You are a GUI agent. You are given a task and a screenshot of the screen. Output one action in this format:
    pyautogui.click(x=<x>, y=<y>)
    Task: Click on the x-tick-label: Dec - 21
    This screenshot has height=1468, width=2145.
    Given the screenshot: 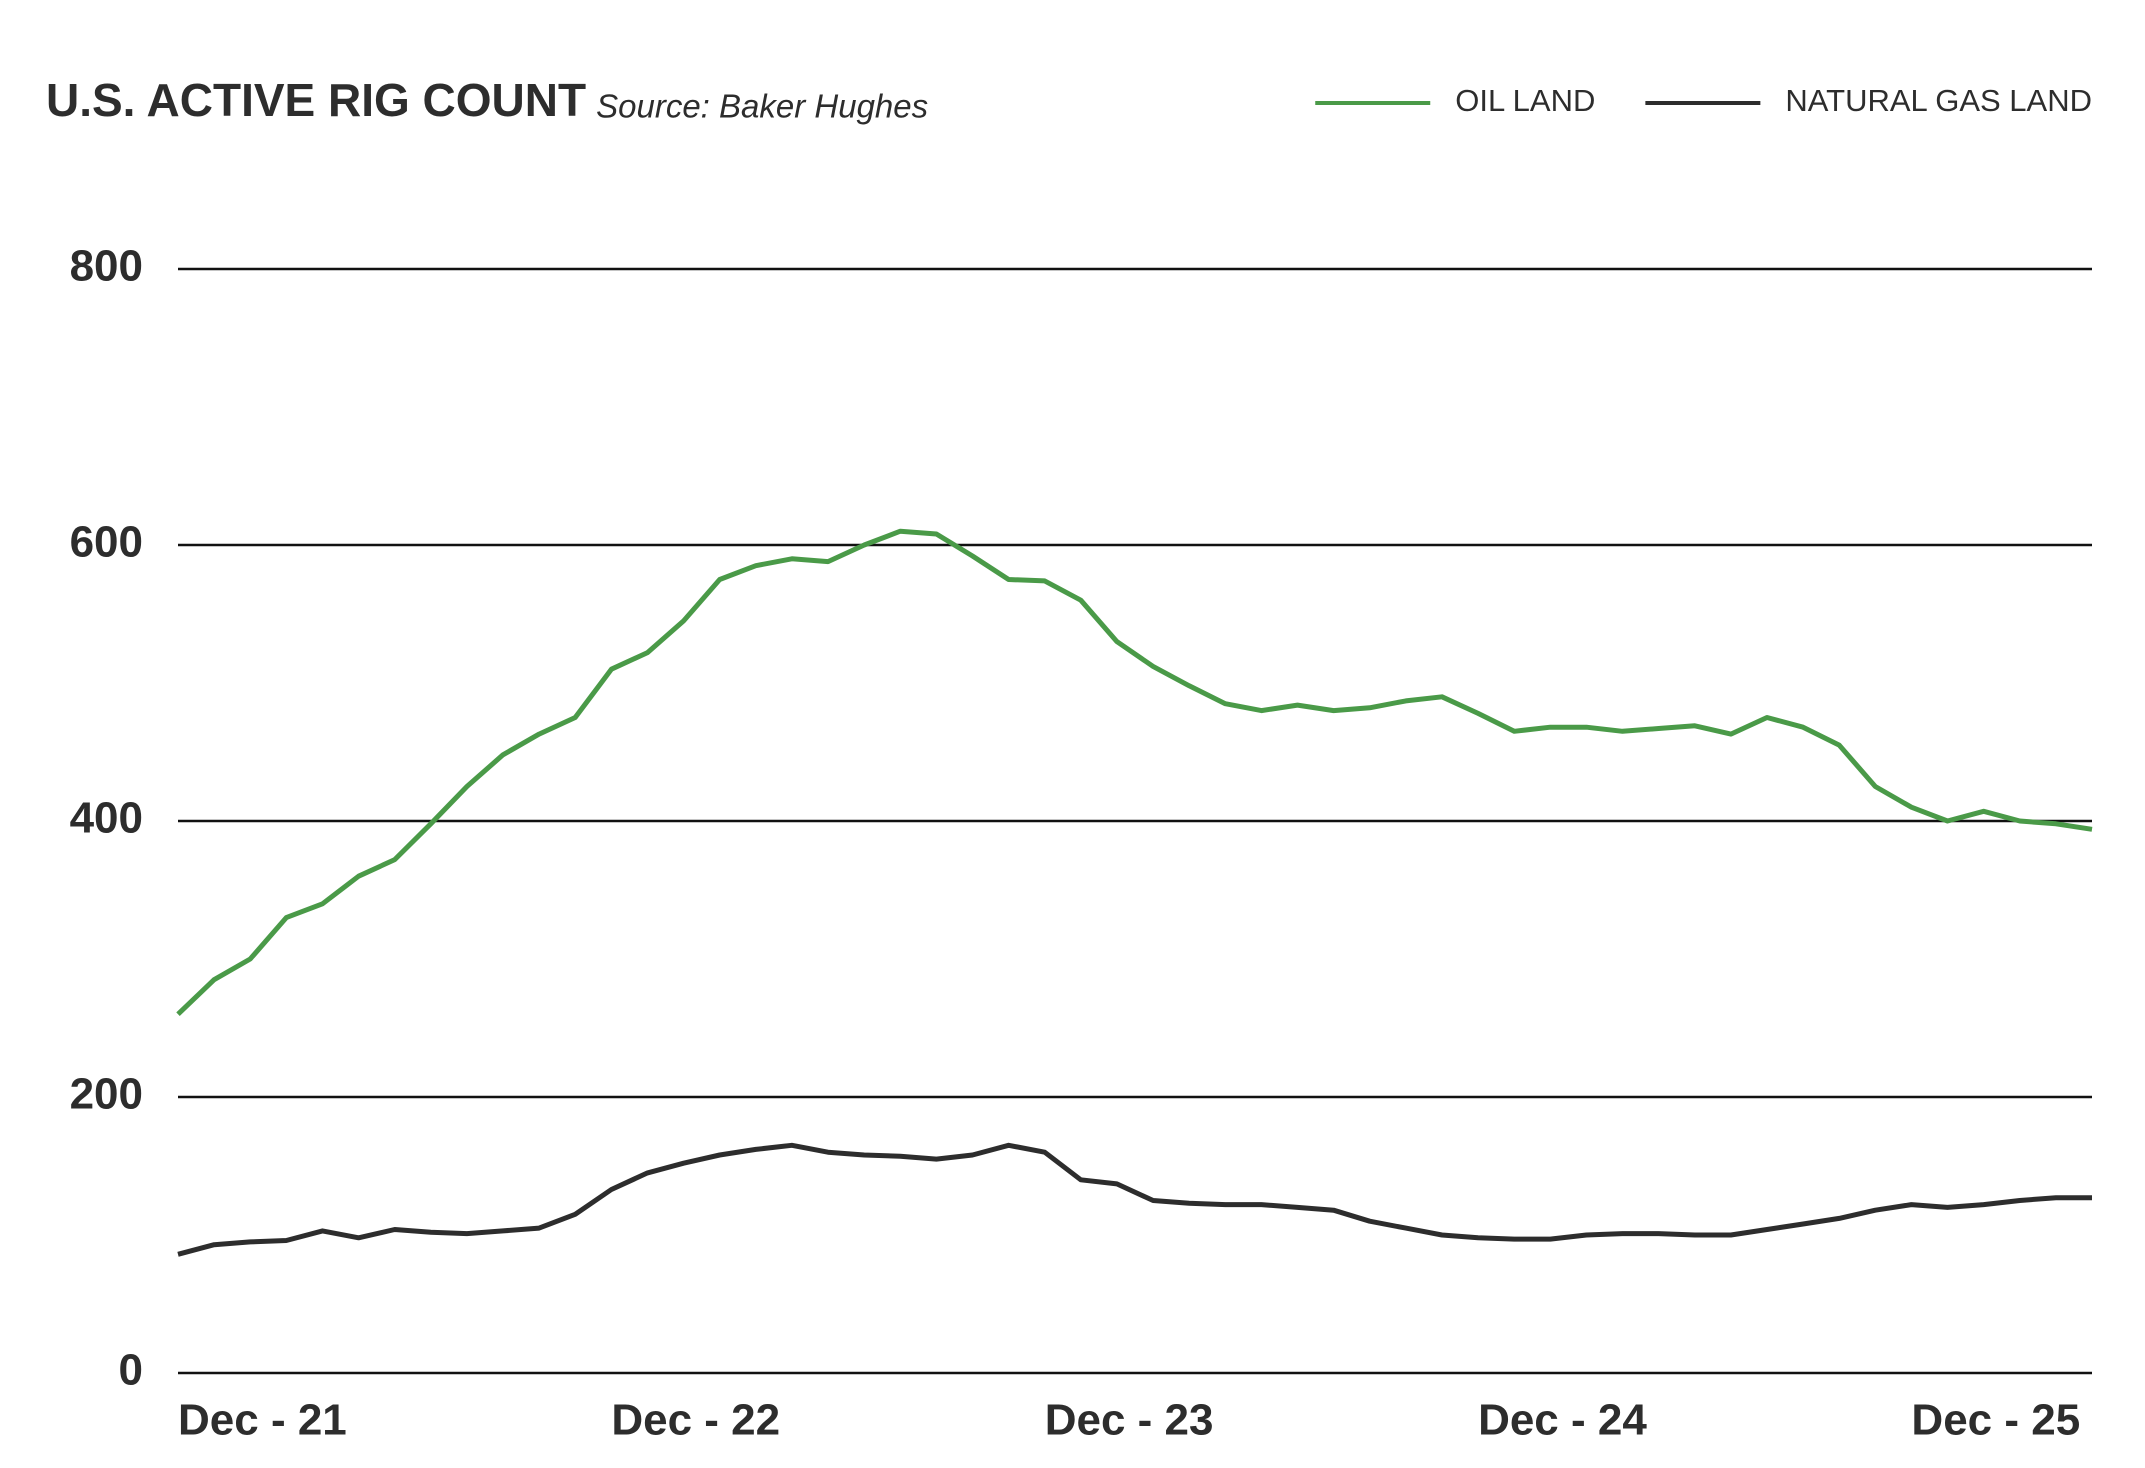 What is the action you would take?
    pyautogui.click(x=262, y=1420)
    